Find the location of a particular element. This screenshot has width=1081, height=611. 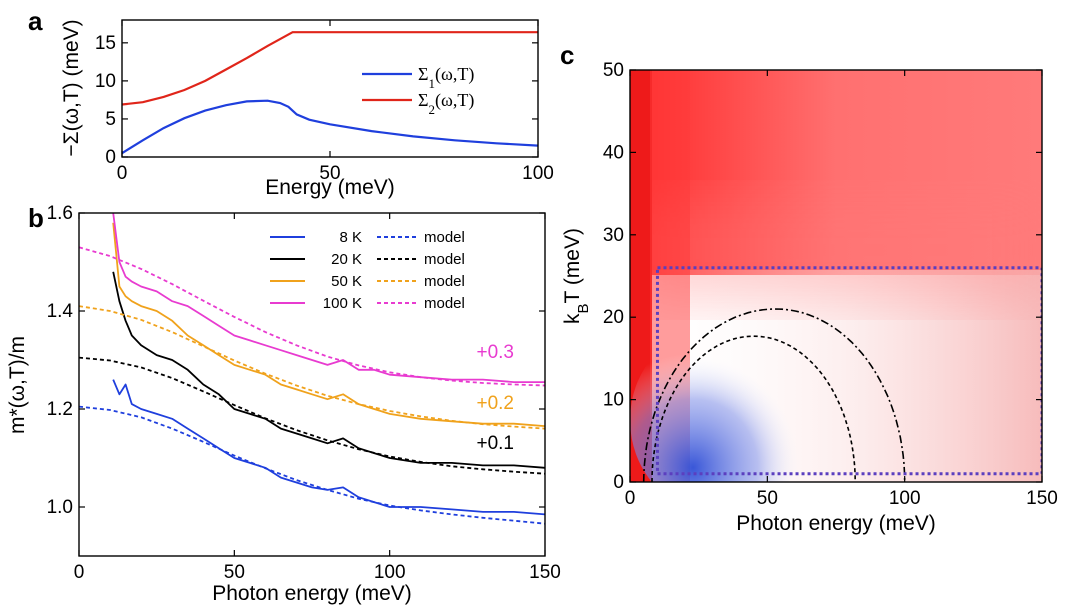

panel-c-y-tick-label: 0 is located at coordinates (618, 482).